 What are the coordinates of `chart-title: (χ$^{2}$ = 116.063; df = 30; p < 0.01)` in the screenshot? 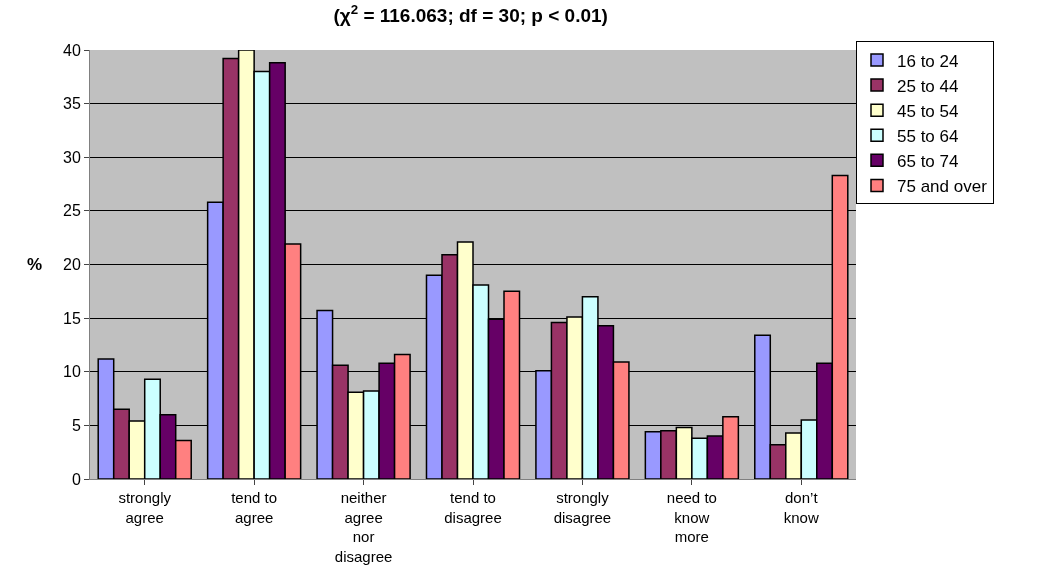 It's located at (470, 14).